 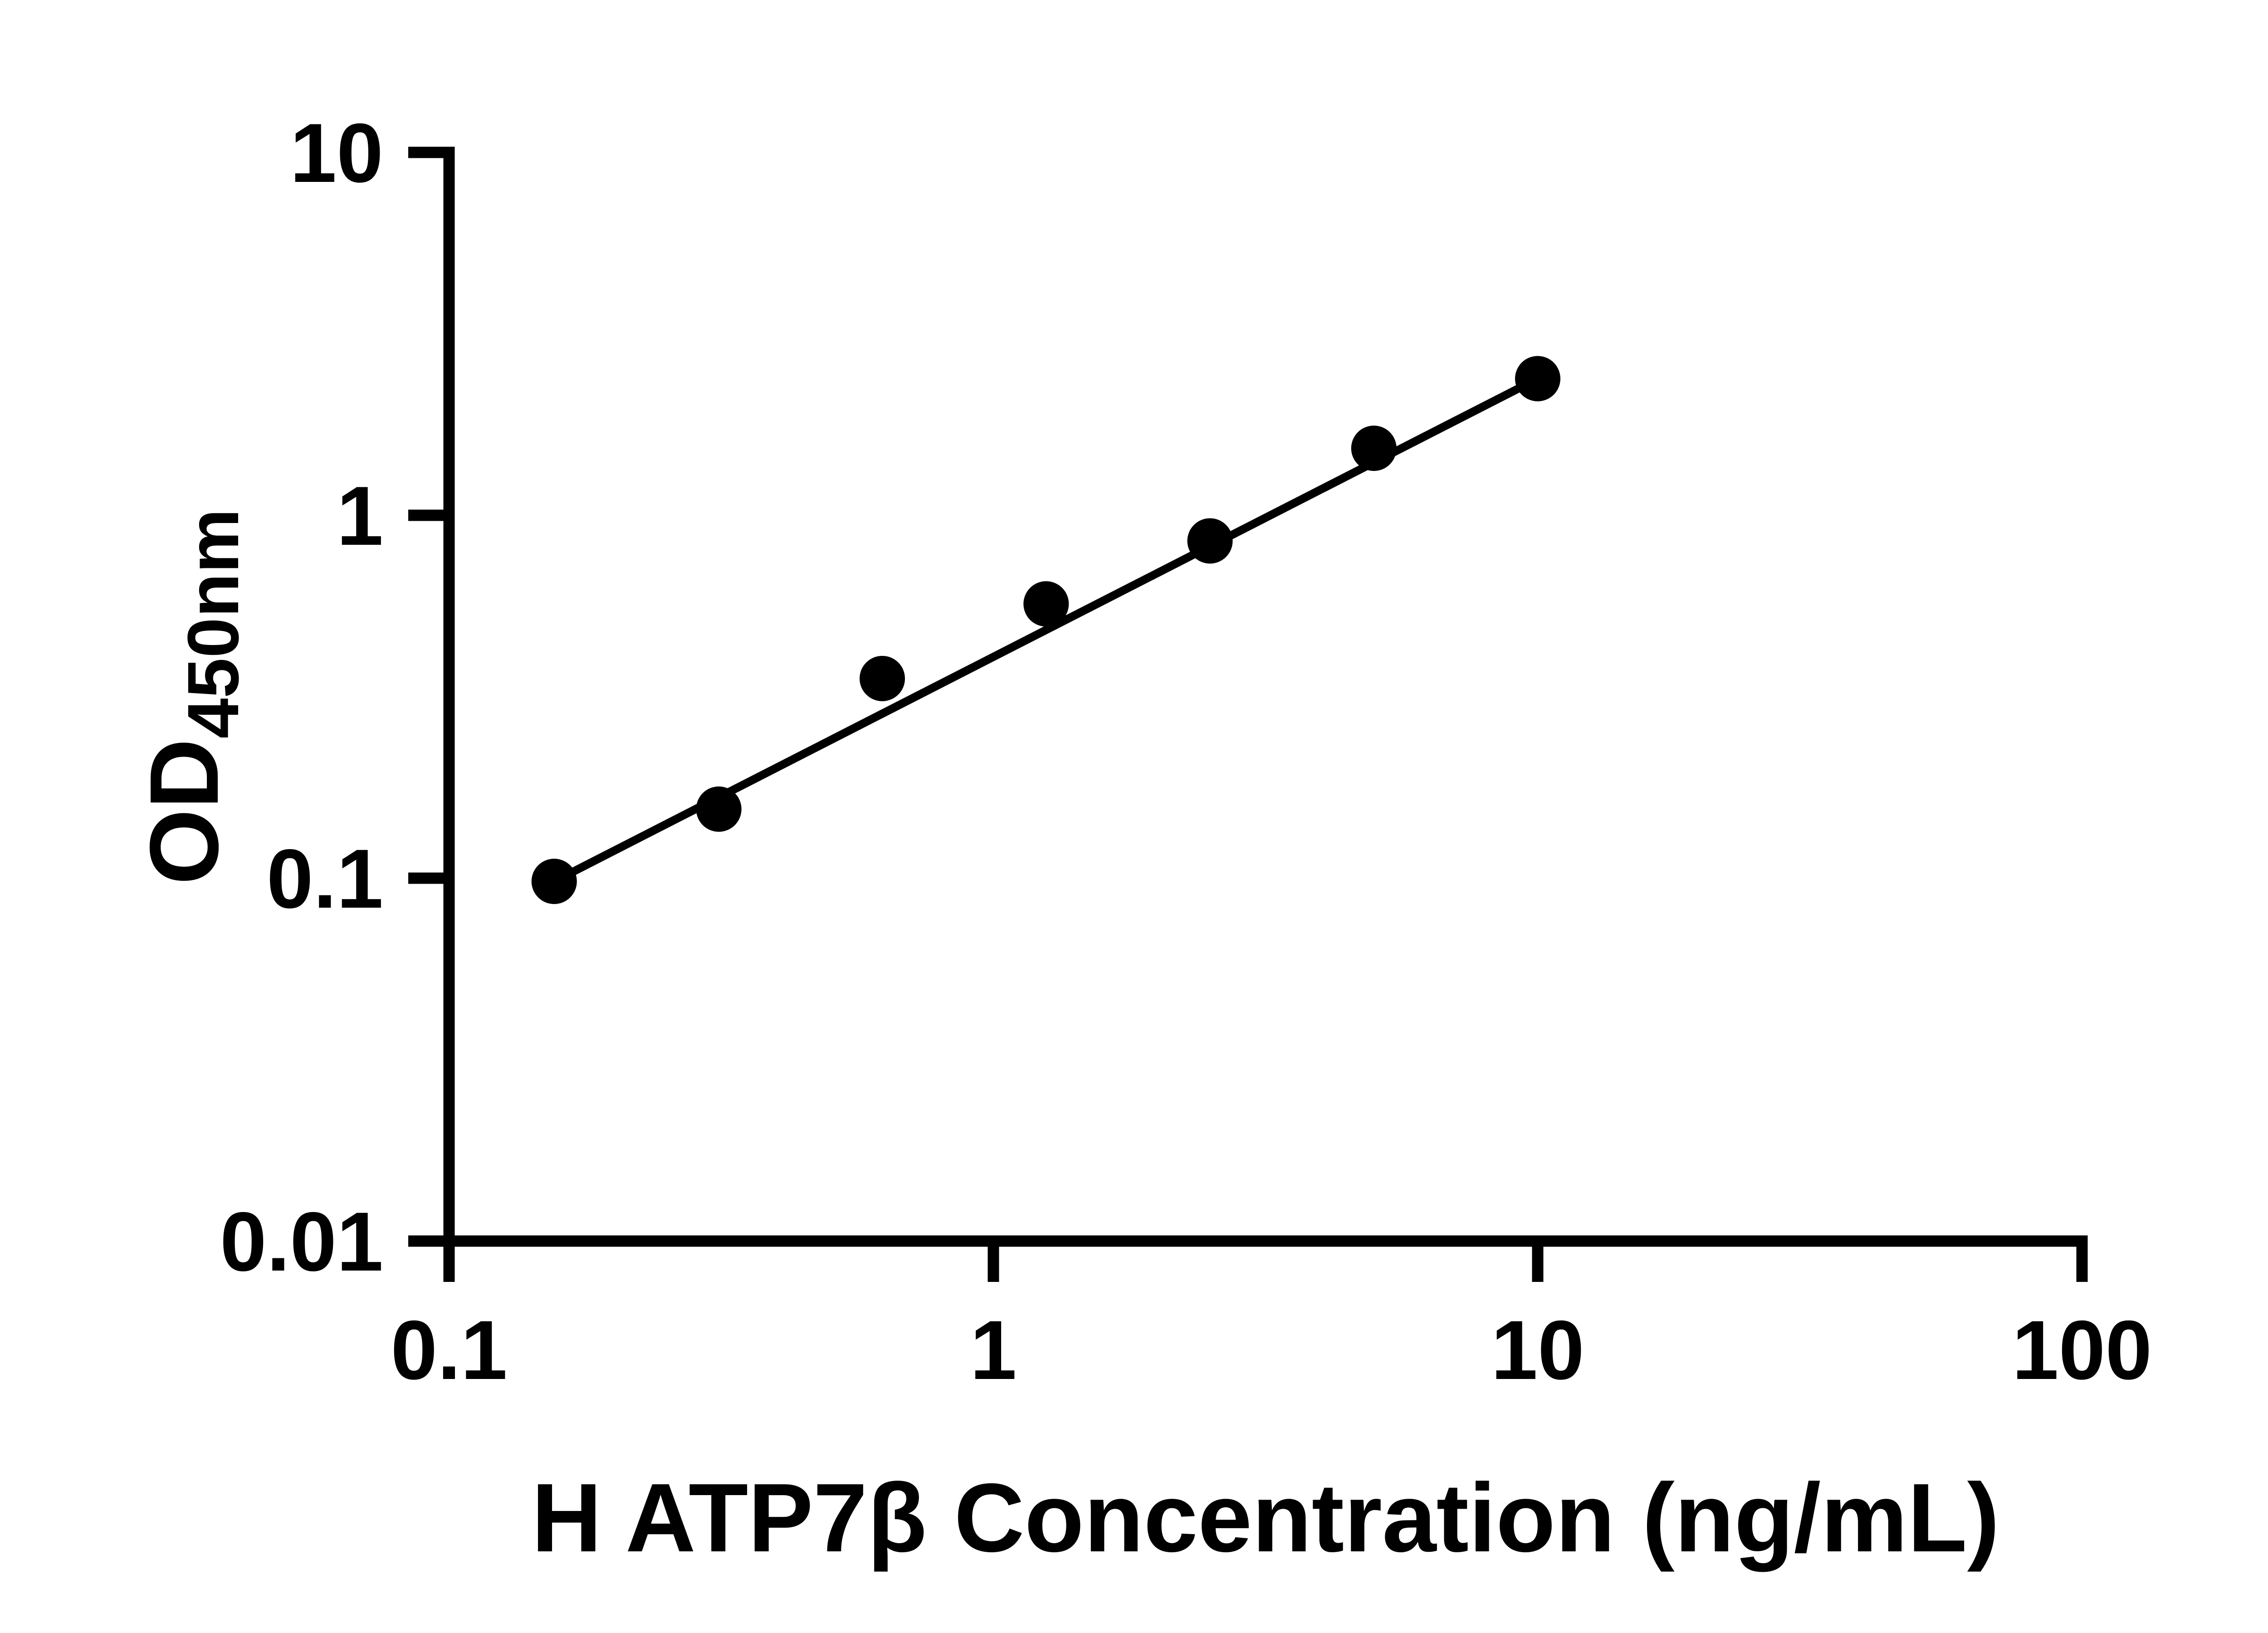 I want to click on x-tick-label: 10, so click(x=1537, y=1350).